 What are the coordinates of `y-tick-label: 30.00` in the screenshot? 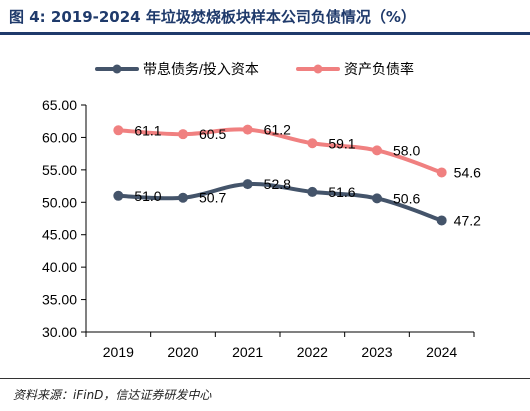 It's located at (59, 332).